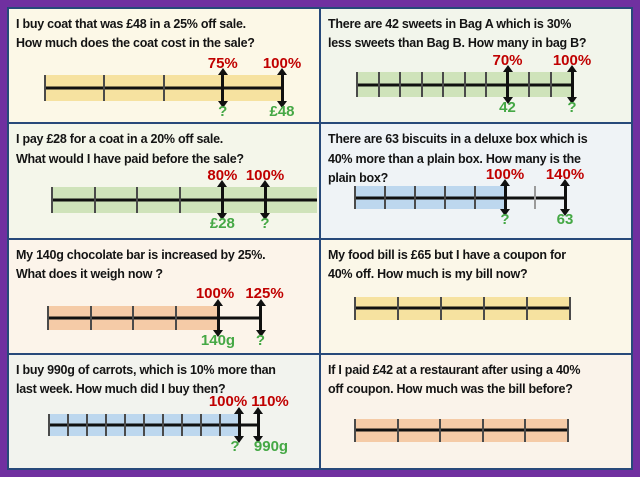 The image size is (640, 477). Describe the element at coordinates (507, 60) in the screenshot. I see `percent-label: 70%` at that location.